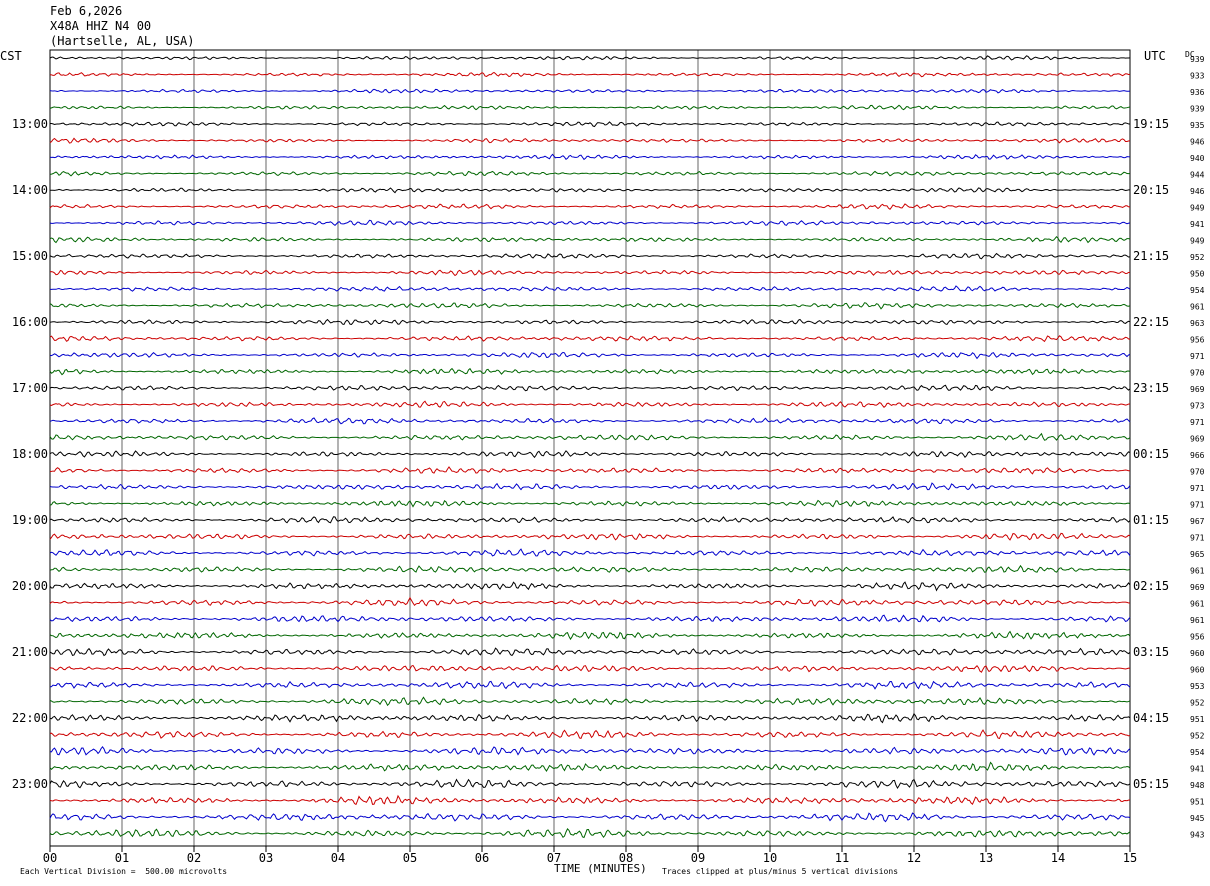 The image size is (1210, 886). Describe the element at coordinates (30, 652) in the screenshot. I see `left-hour-label: 21:00` at that location.